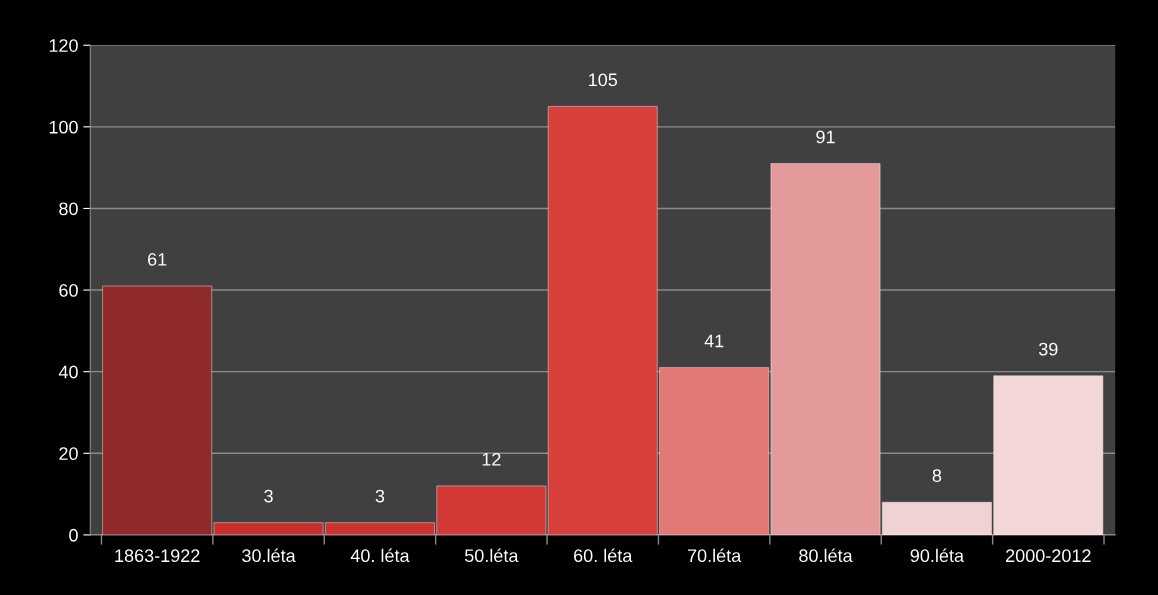 The image size is (1158, 595). Describe the element at coordinates (714, 555) in the screenshot. I see `x-tick-label: 70.léta` at that location.